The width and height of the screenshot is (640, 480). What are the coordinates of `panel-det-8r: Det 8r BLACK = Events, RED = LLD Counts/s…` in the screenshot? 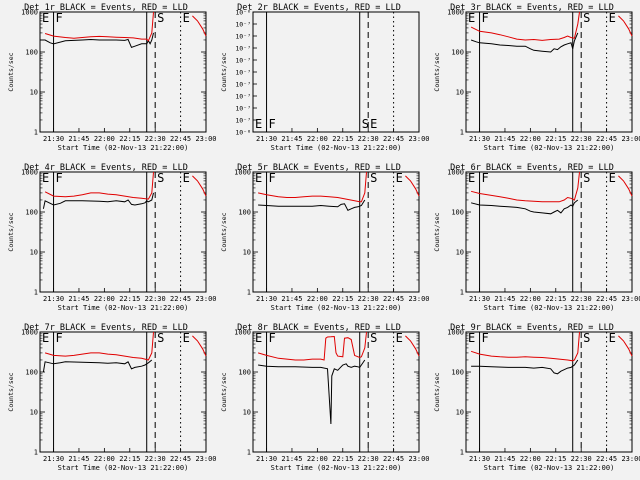 It's located at (325, 397).